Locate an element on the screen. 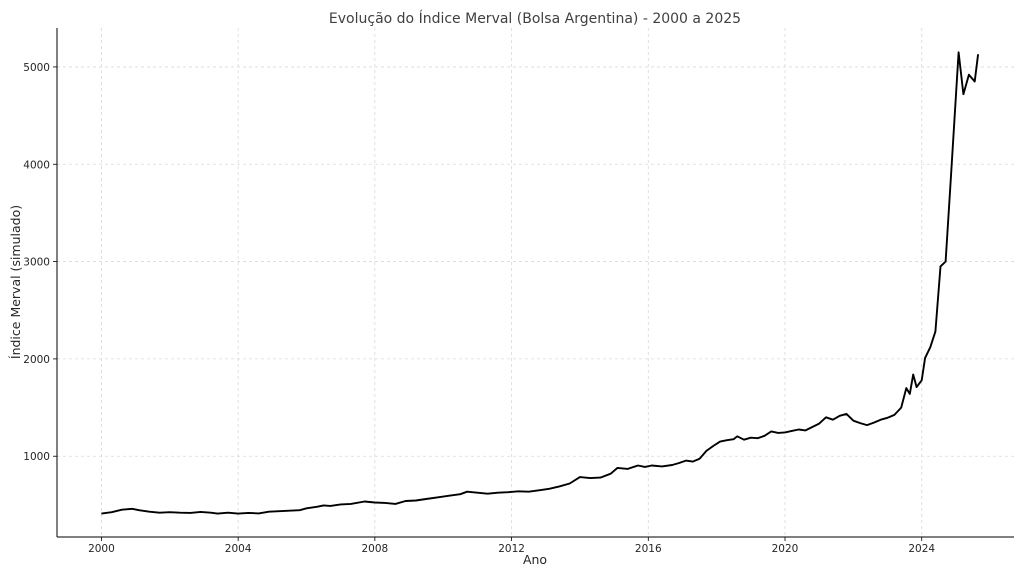  x-tick-label: 2016 is located at coordinates (648, 549).